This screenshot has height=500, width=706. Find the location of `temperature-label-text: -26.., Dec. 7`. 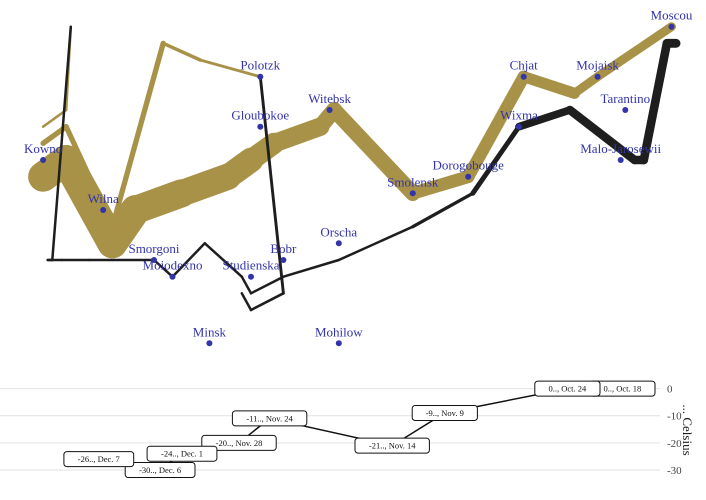

temperature-label-text: -26.., Dec. 7 is located at coordinates (99, 459).